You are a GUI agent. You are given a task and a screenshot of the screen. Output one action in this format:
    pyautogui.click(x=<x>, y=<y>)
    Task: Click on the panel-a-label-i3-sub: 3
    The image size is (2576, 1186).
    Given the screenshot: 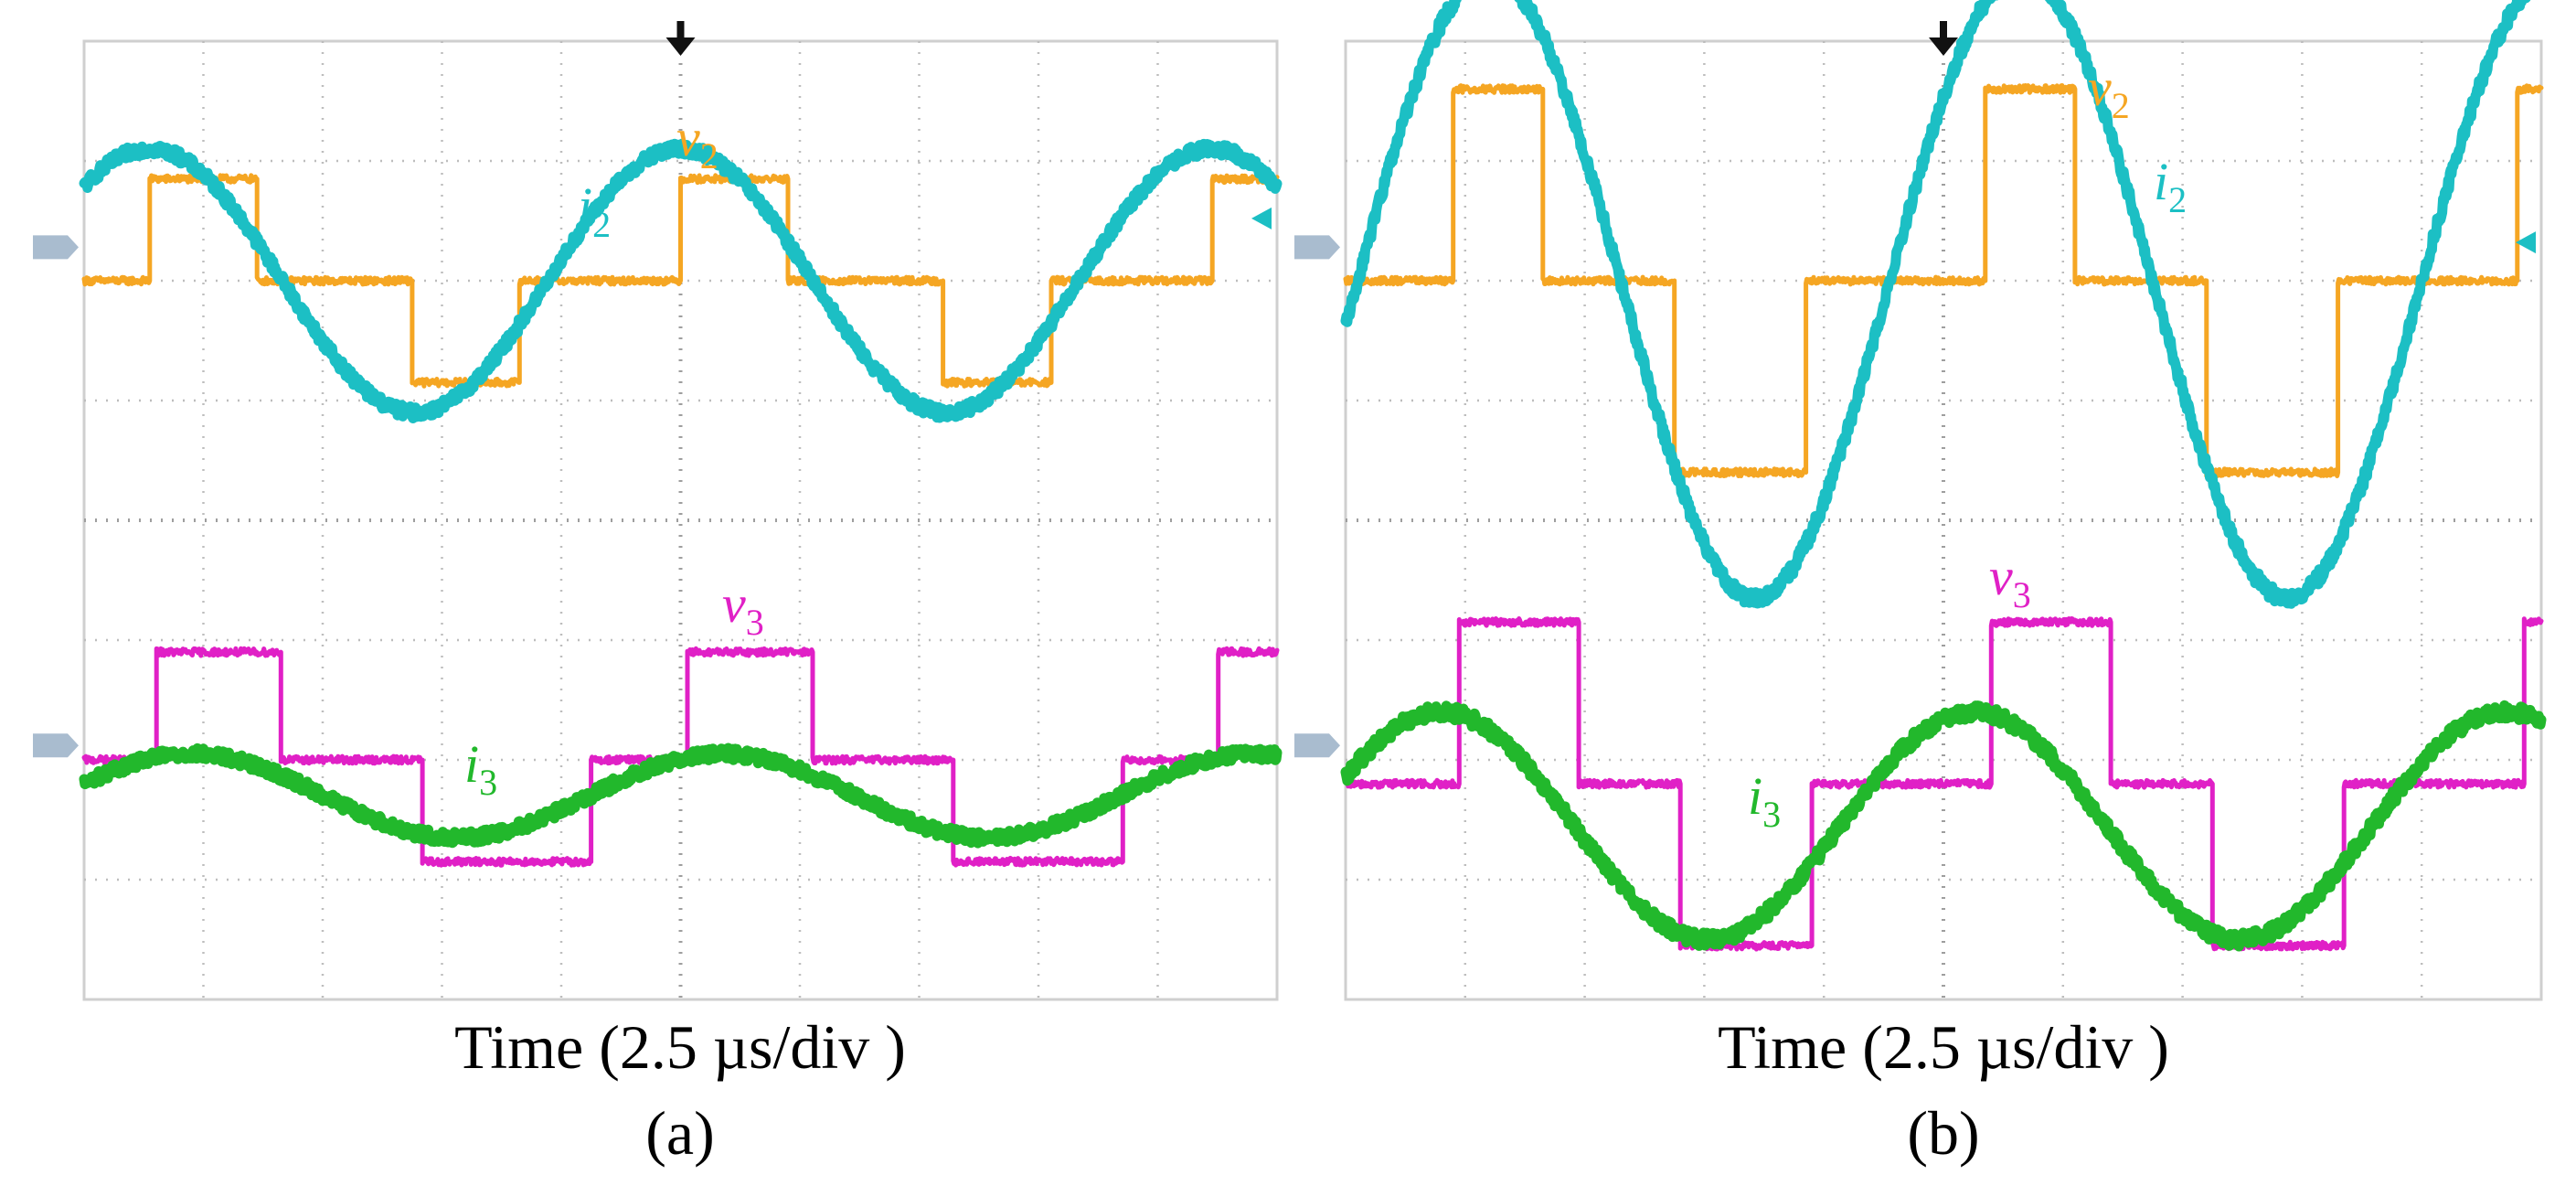 What is the action you would take?
    pyautogui.click(x=488, y=782)
    